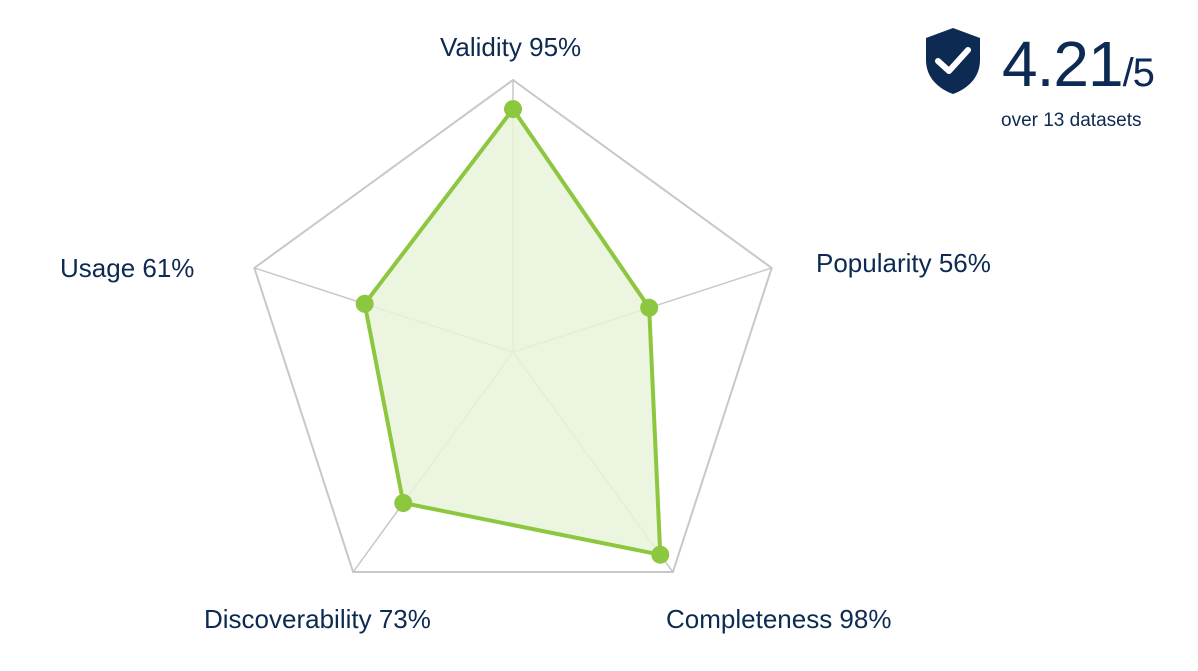  I want to click on data-point-discoverability, so click(403, 503).